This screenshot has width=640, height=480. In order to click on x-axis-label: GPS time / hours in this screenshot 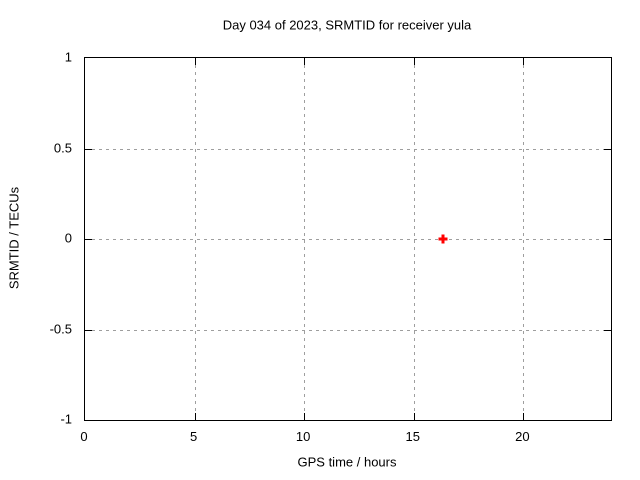, I will do `click(347, 462)`.